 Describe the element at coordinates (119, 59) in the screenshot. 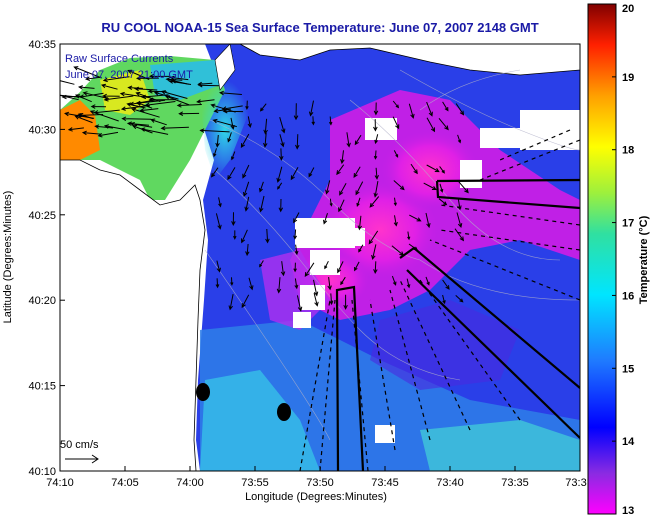

I see `legend-line-1: Raw Surface Currents` at that location.